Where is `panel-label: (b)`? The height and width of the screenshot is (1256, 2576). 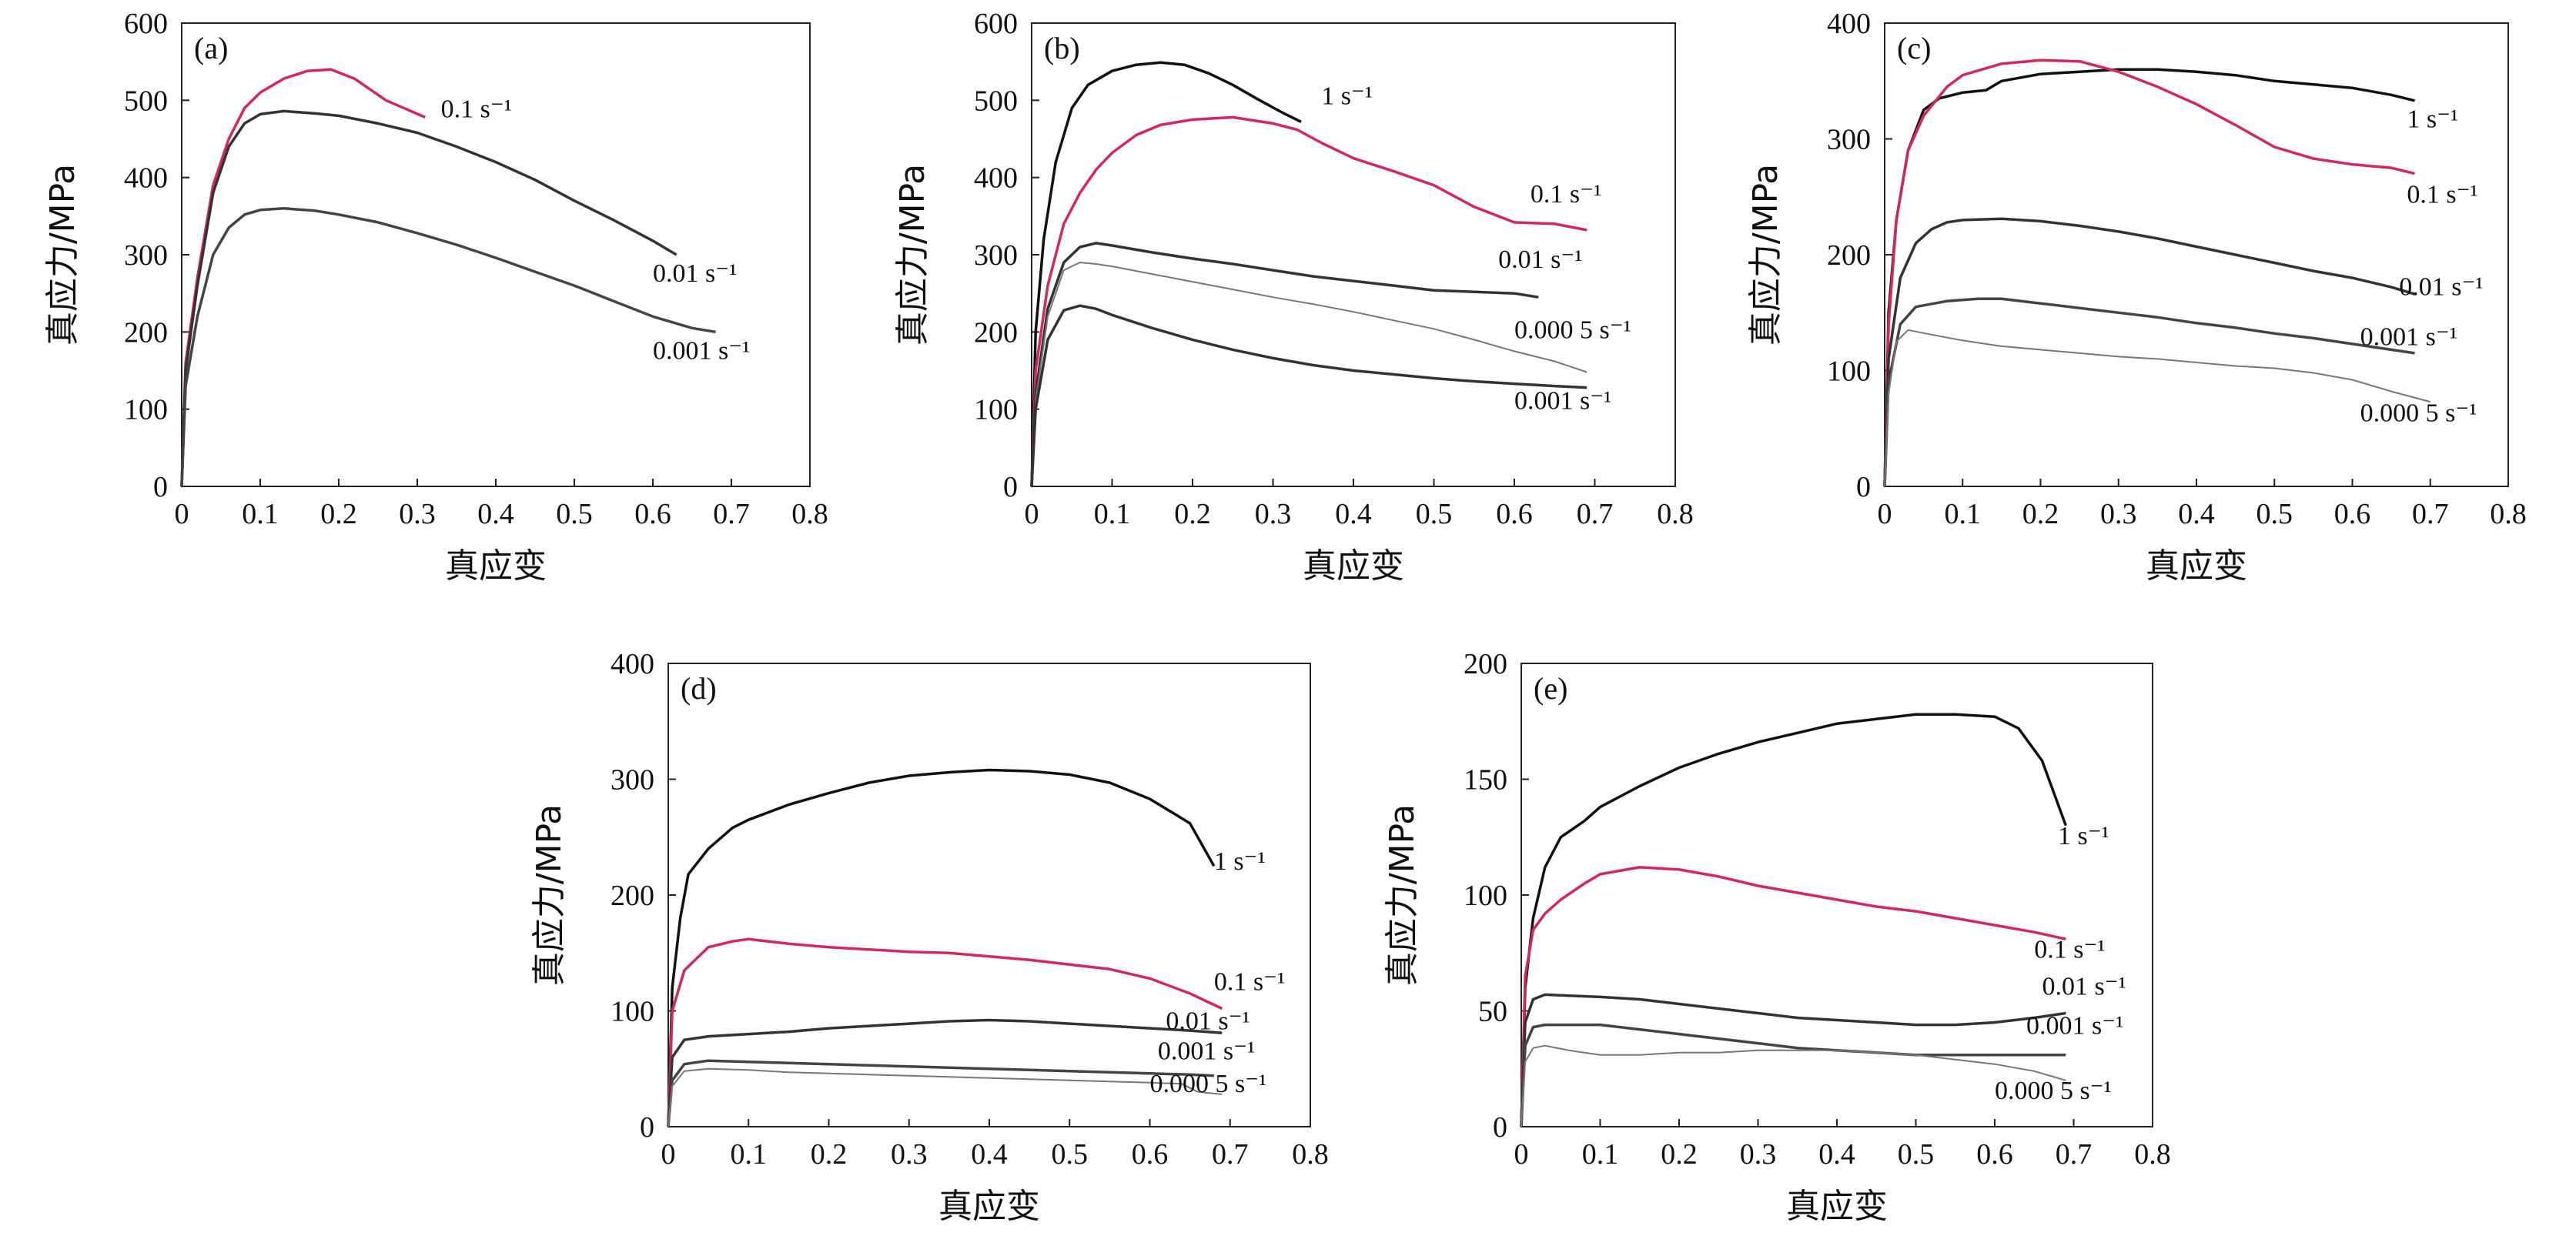 panel-label: (b) is located at coordinates (1062, 48).